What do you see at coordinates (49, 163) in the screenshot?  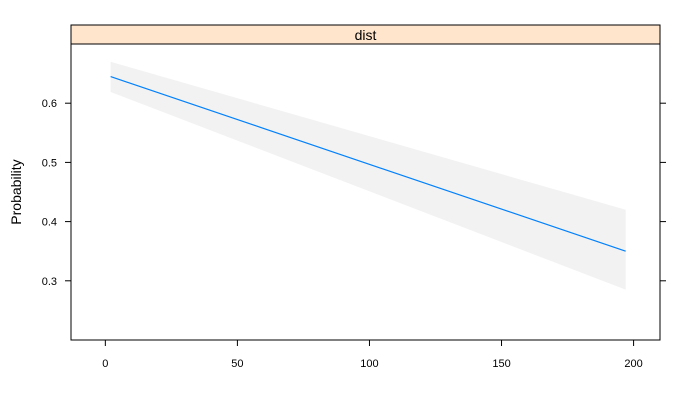 I see `y-tick-label: 0.5` at bounding box center [49, 163].